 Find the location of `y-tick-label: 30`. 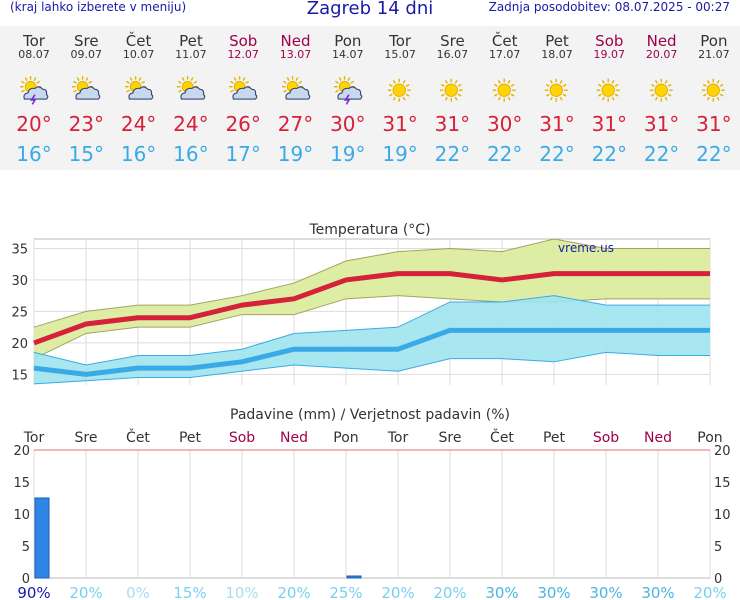

y-tick-label: 30 is located at coordinates (19, 281).